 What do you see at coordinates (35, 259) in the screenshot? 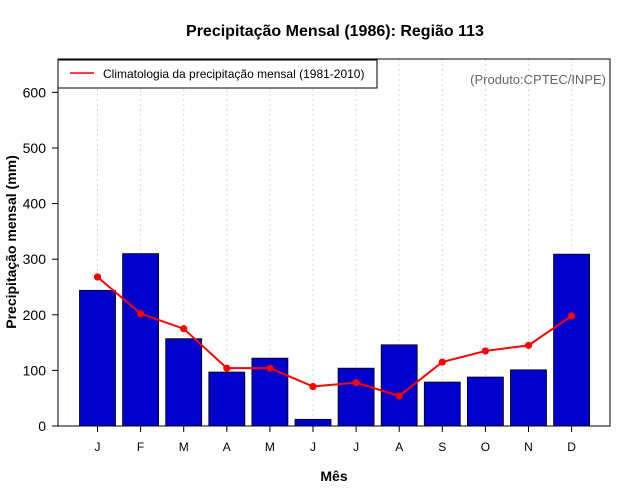
I see `y-tick-label: 300` at bounding box center [35, 259].